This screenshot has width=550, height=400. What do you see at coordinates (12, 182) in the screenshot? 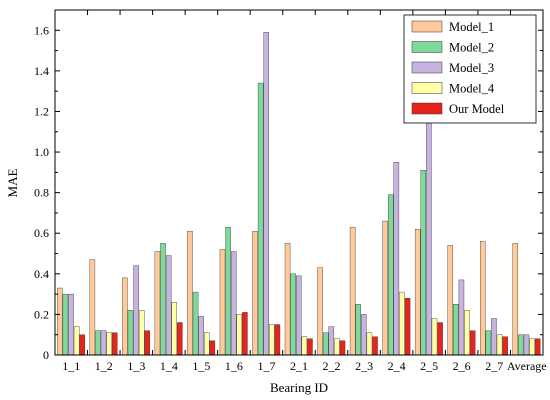
I see `y-axis-title: MAE` at bounding box center [12, 182].